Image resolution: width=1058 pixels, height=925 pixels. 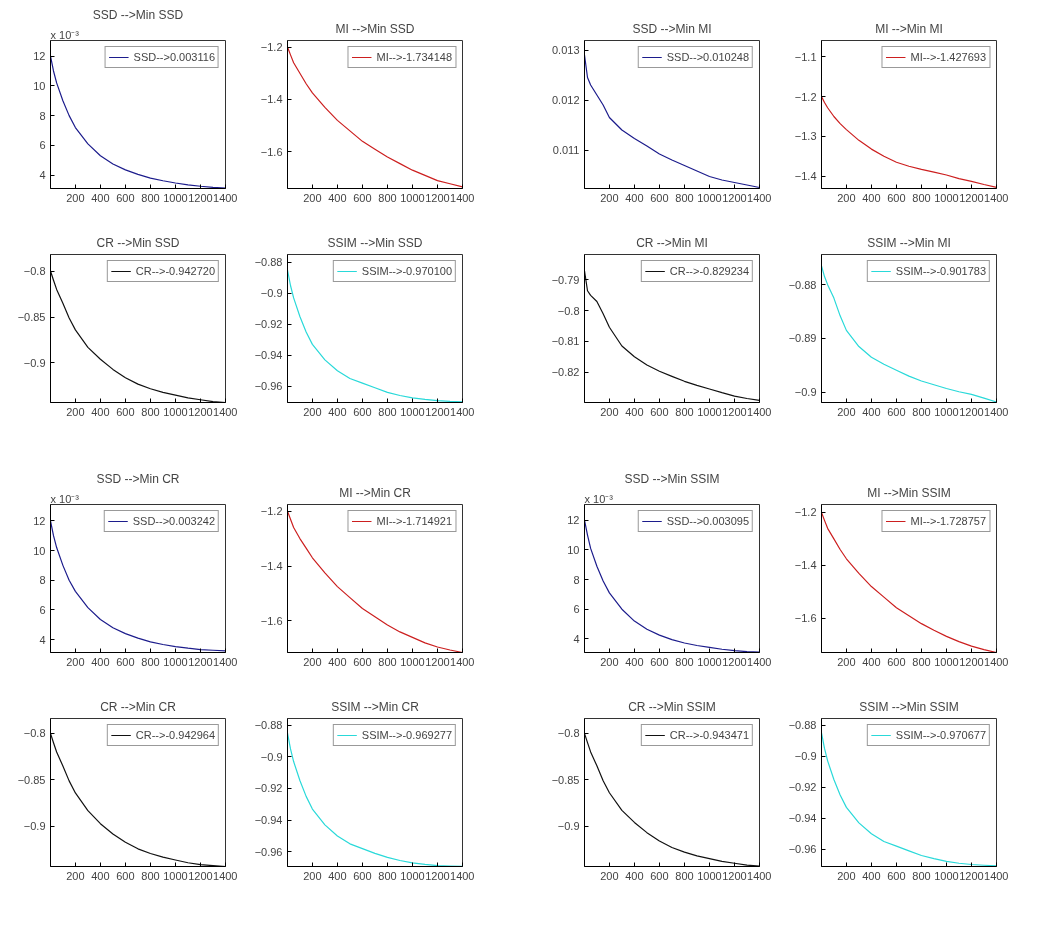 What do you see at coordinates (802, 338) in the screenshot?
I see `y-tick-label: −0.89` at bounding box center [802, 338].